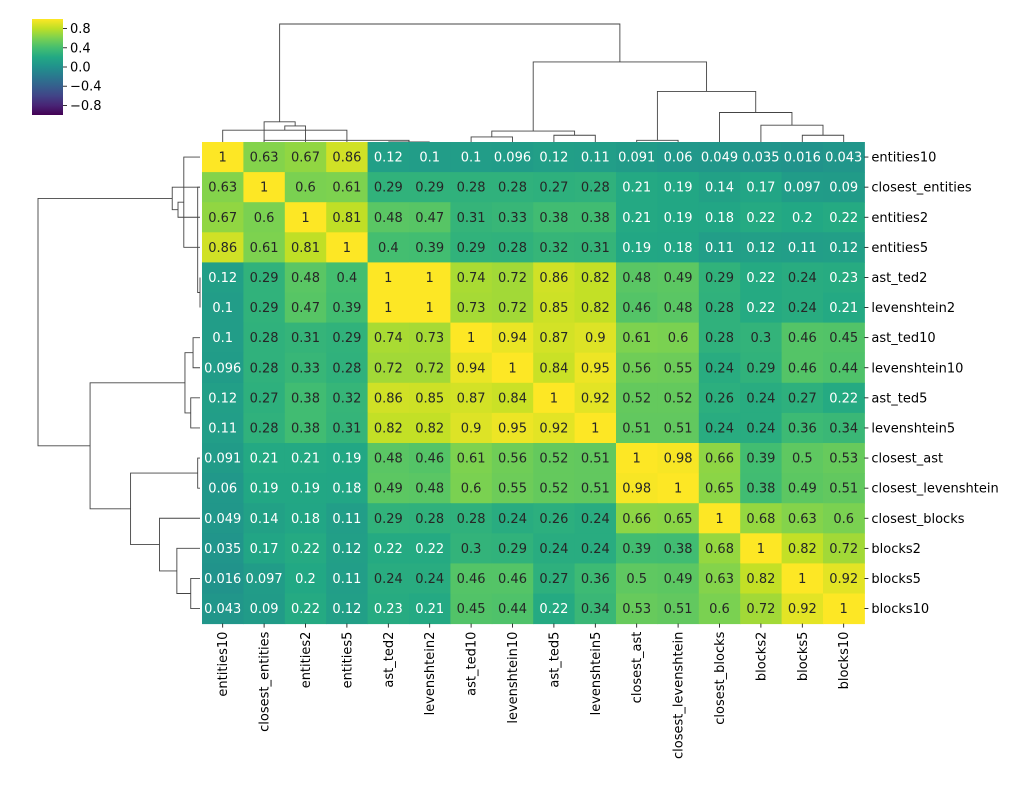 The height and width of the screenshot is (792, 1026). I want to click on cell-value-label: 0.81, so click(346, 218).